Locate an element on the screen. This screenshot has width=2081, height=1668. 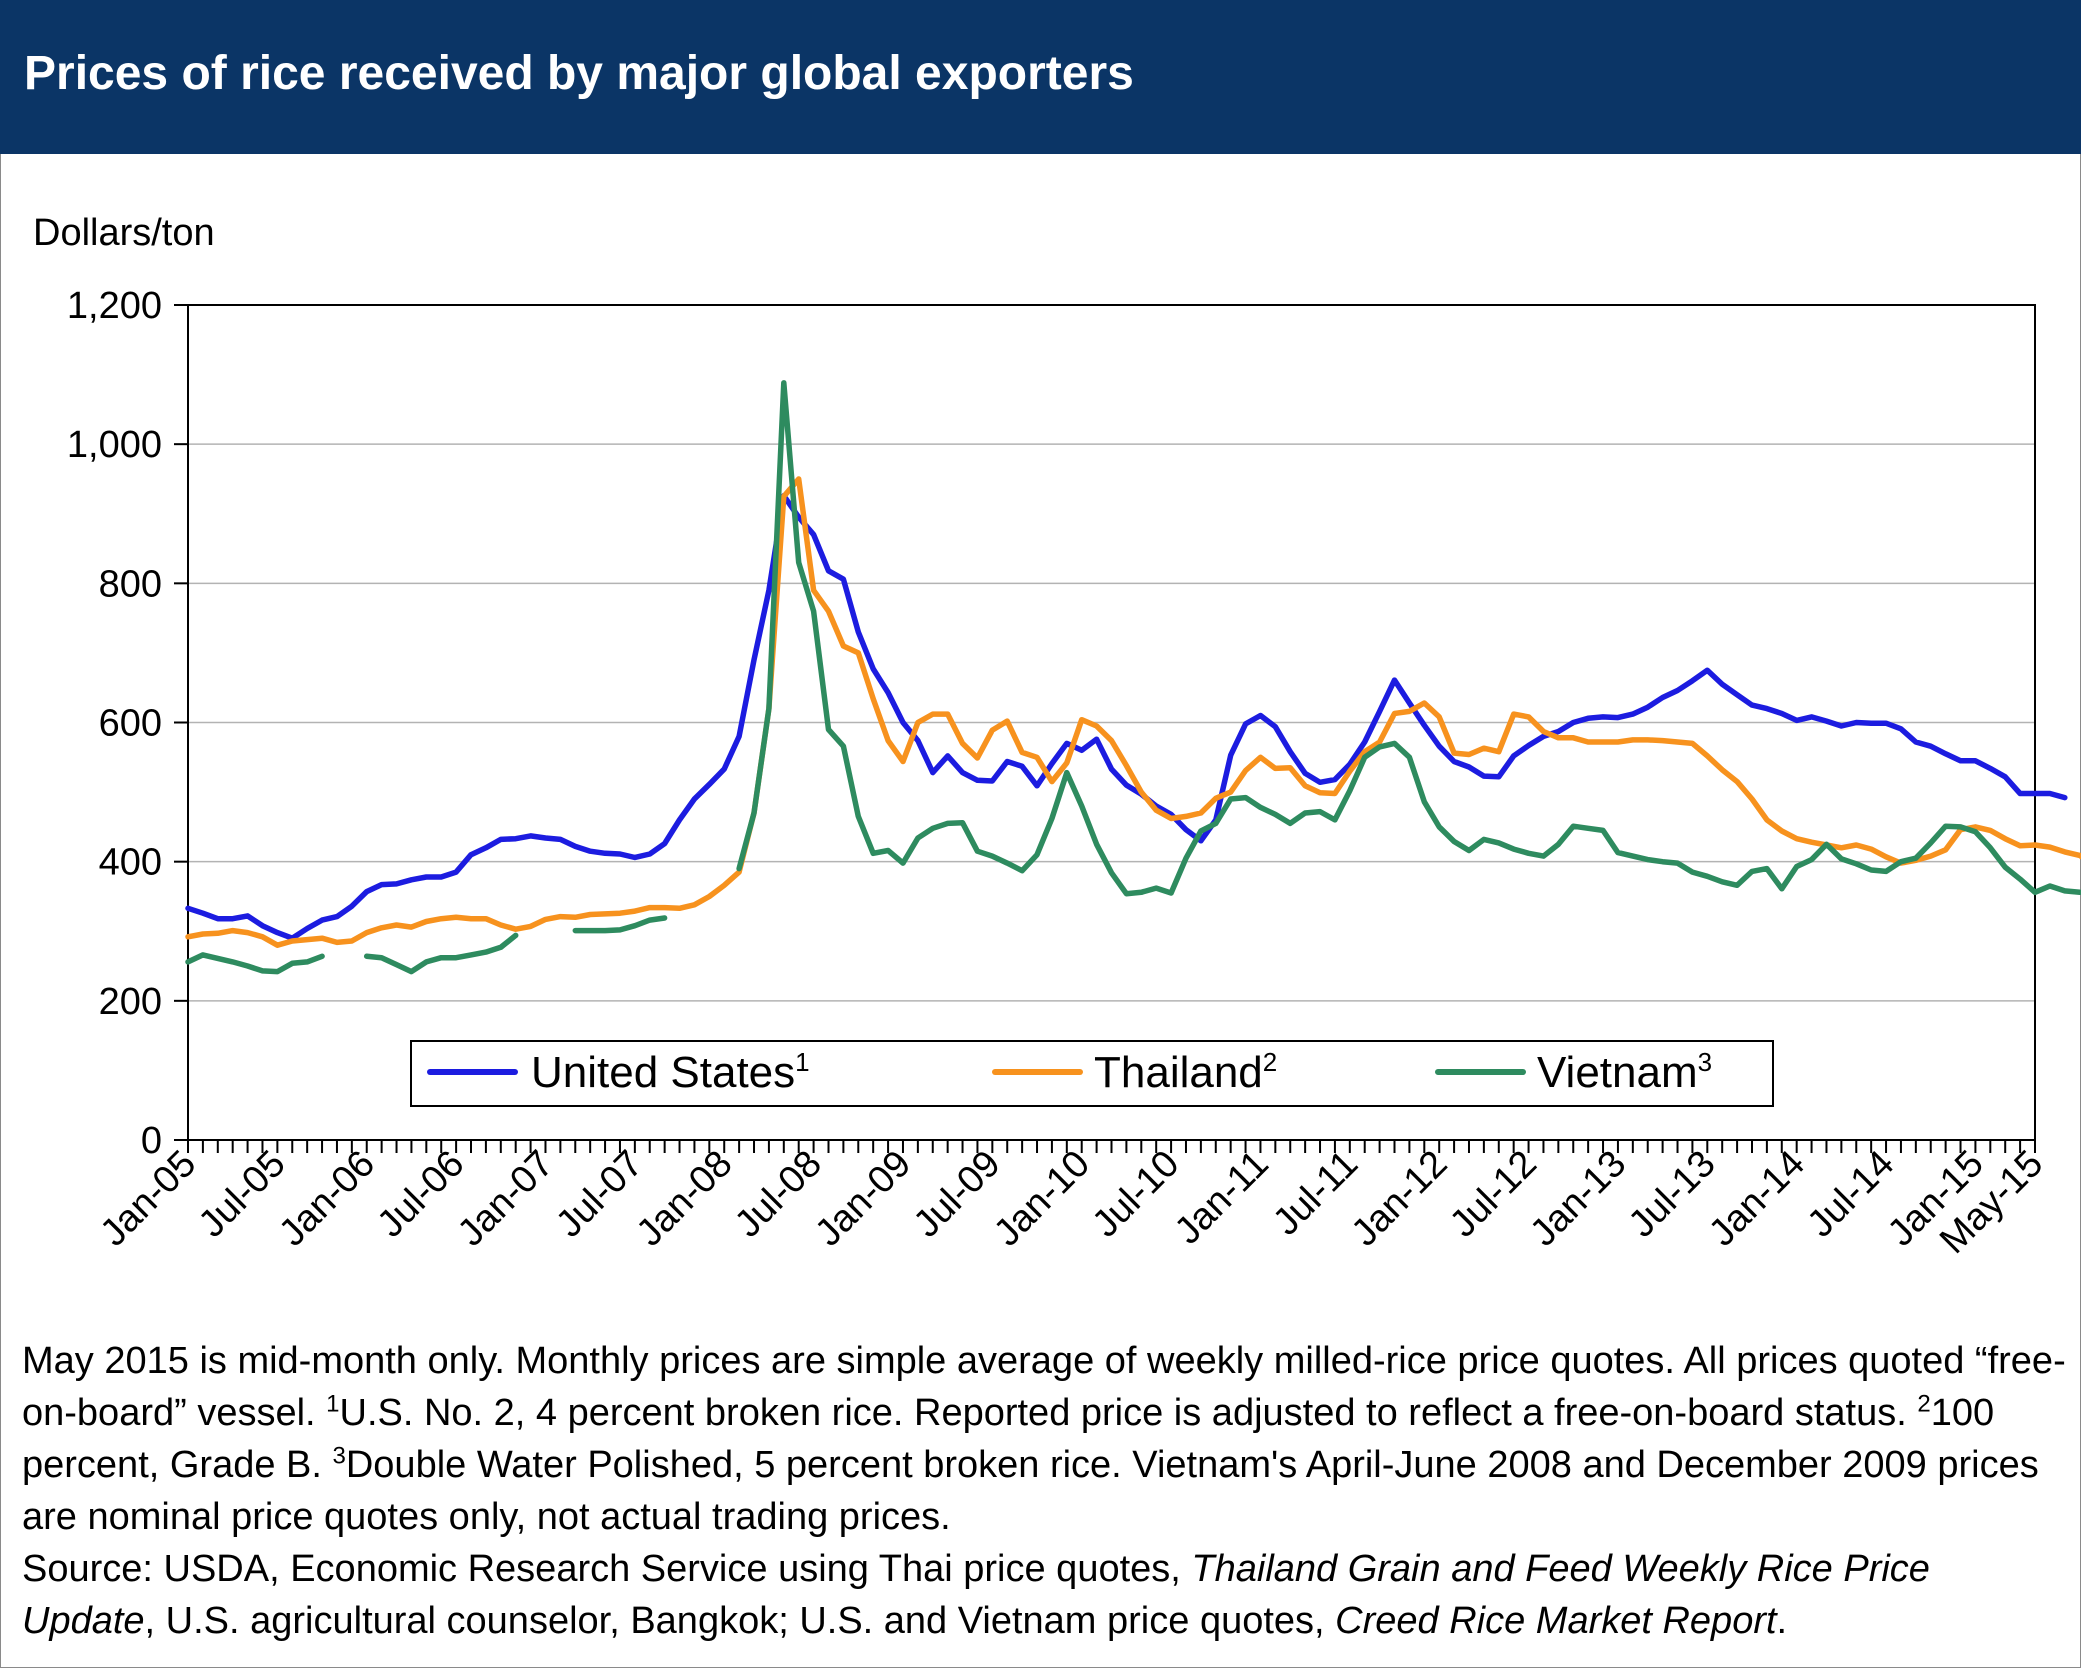
y-tick-label: 1,200 is located at coordinates (114, 306).